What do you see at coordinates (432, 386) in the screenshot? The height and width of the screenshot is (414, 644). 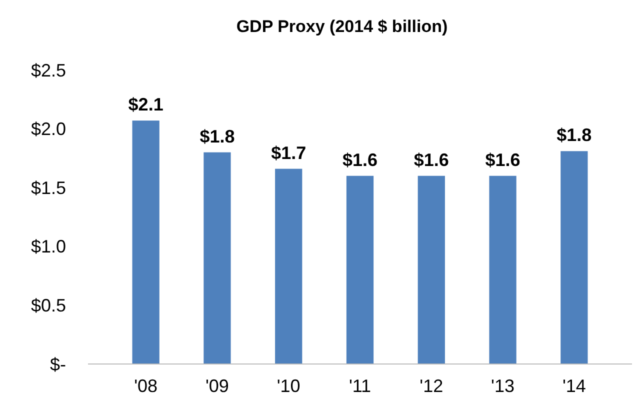 I see `x-tick-label: '12` at bounding box center [432, 386].